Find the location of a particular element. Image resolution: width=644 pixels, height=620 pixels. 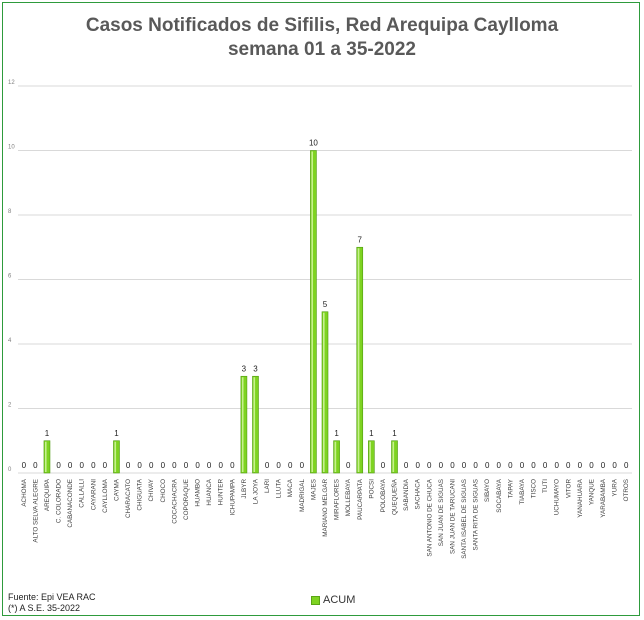

category-label: TIABAYA is located at coordinates (522, 491).